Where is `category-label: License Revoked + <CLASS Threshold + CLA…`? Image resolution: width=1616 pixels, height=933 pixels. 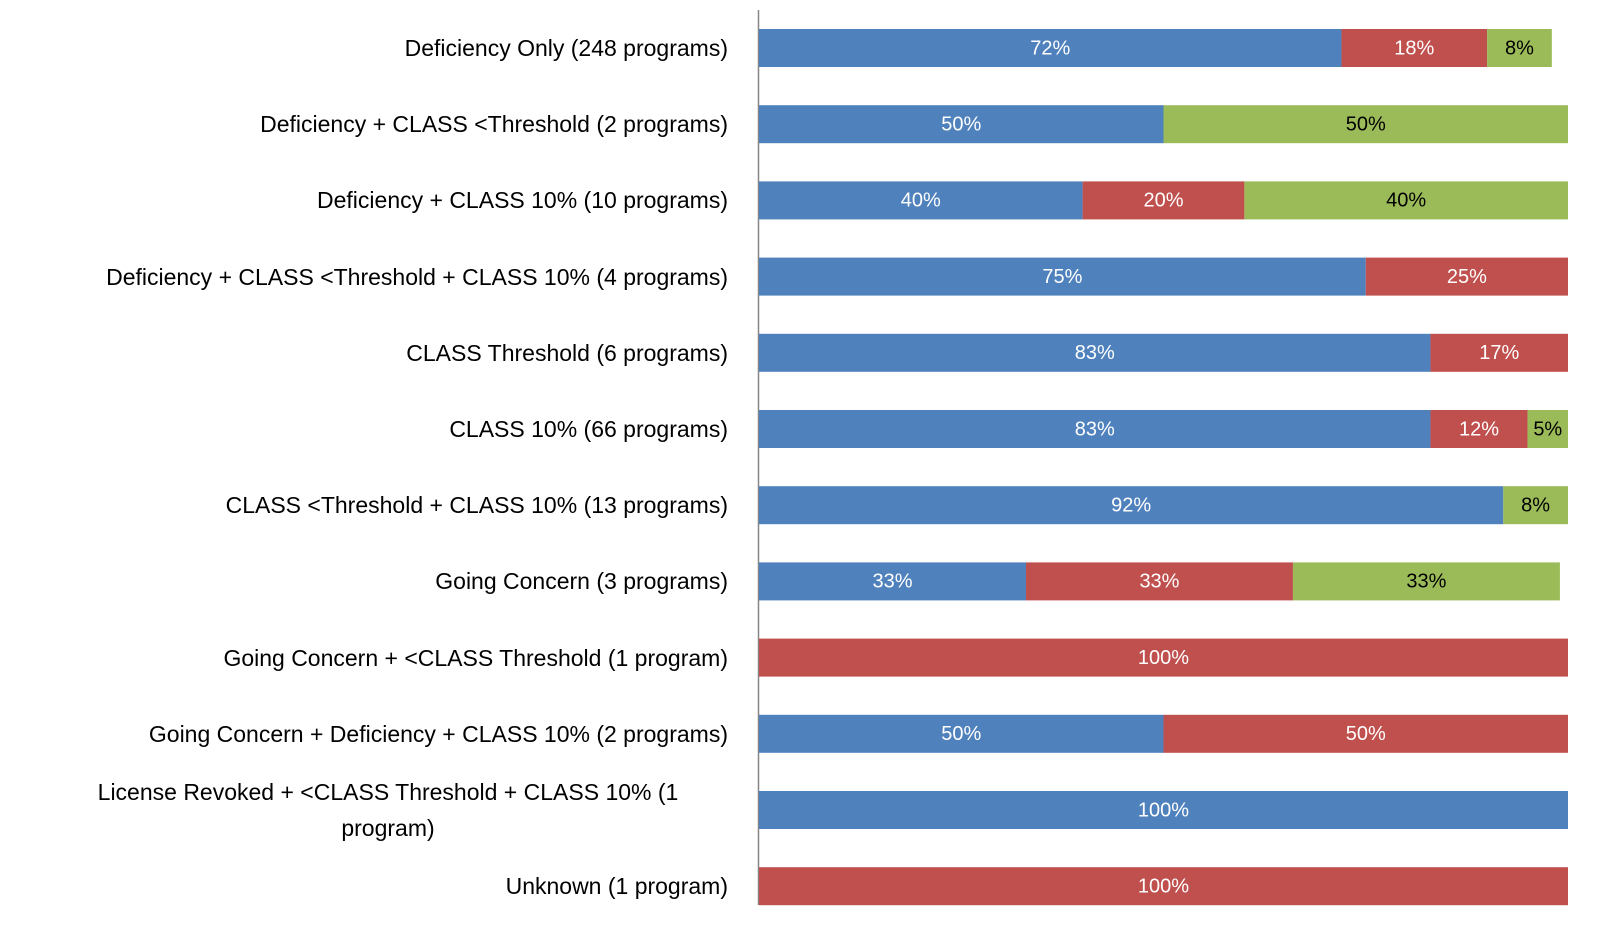 category-label: License Revoked + <CLASS Threshold + CLA… is located at coordinates (388, 810).